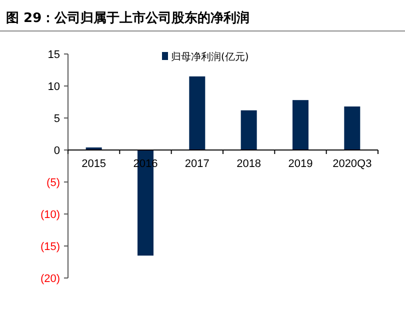 This screenshot has height=333, width=405. Describe the element at coordinates (53, 183) in the screenshot. I see `y-tick-label: (5)` at that location.